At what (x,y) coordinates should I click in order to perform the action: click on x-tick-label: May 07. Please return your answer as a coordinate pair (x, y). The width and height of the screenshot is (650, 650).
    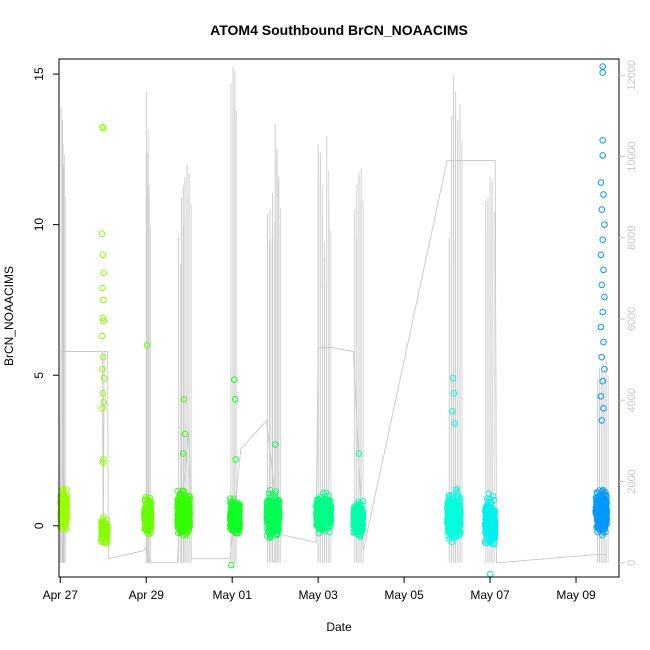
    Looking at the image, I should click on (490, 595).